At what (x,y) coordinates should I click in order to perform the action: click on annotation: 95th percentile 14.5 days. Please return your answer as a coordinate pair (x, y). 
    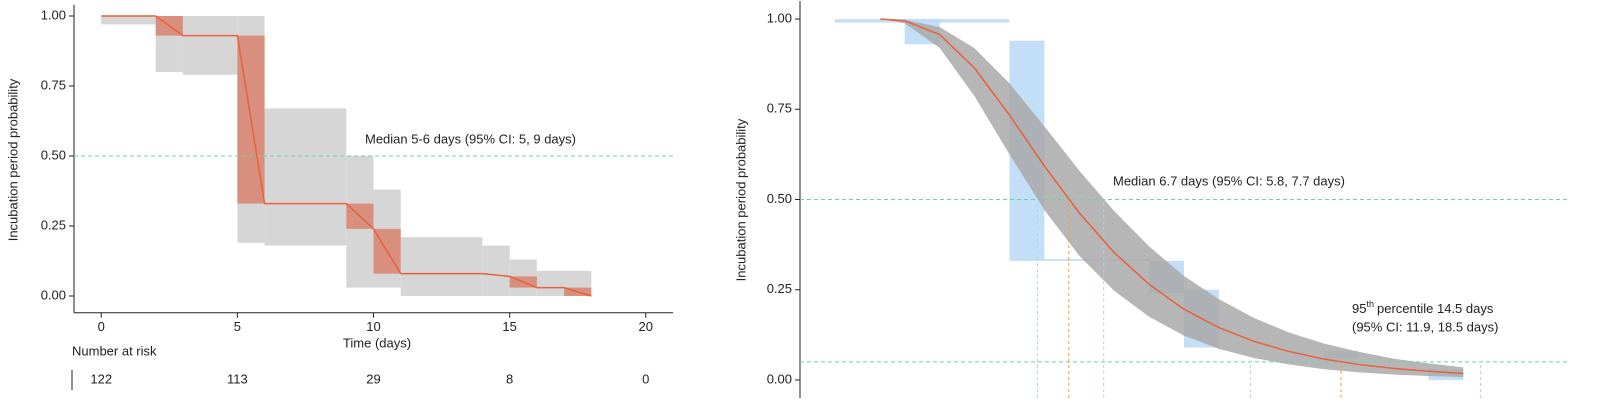
    Looking at the image, I should click on (1423, 307).